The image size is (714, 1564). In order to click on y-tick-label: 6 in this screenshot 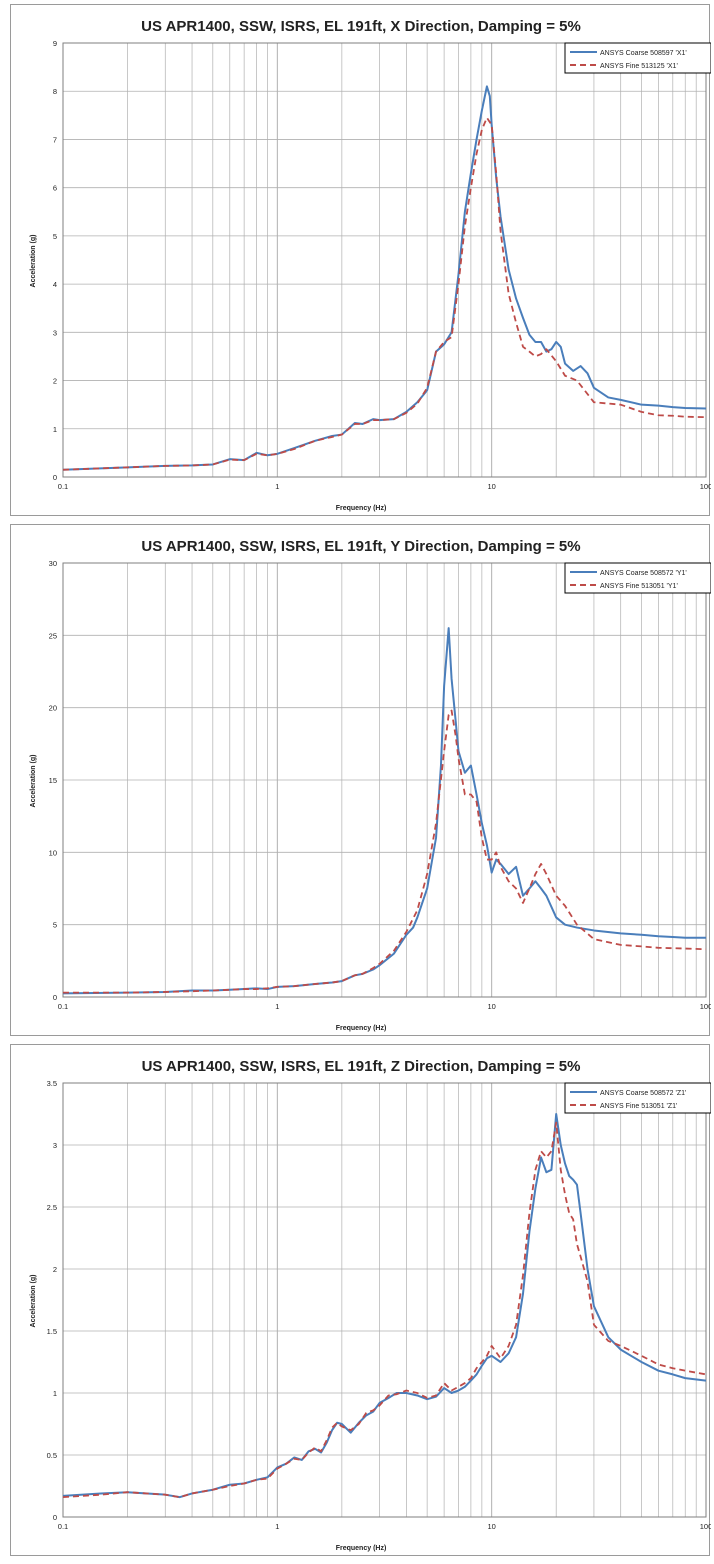, I will do `click(55, 188)`.